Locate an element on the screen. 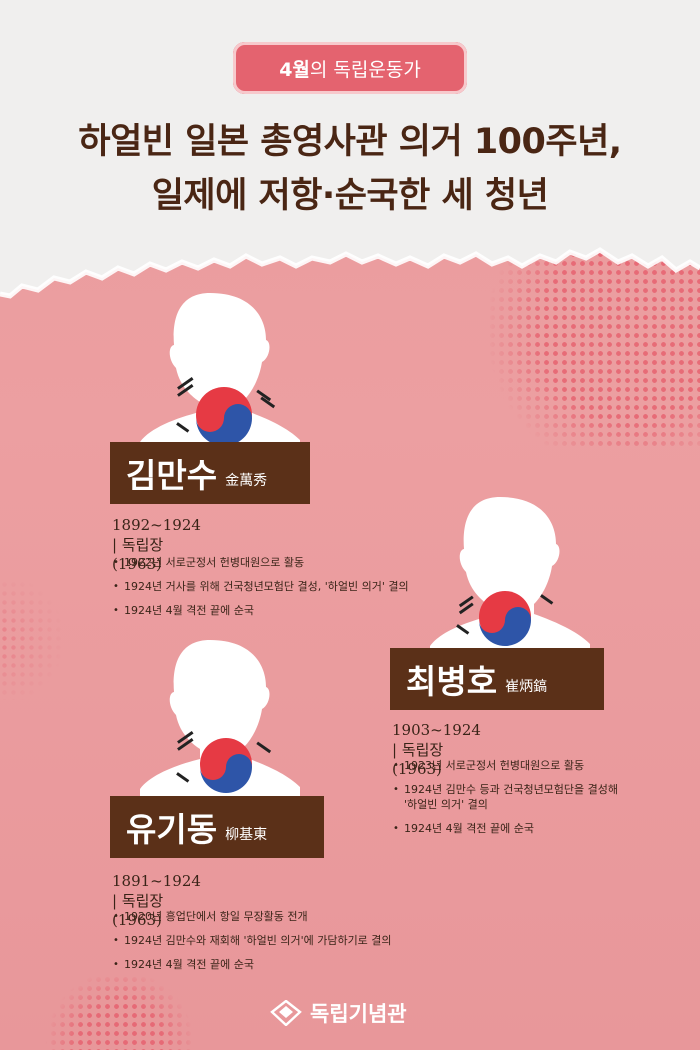 The height and width of the screenshot is (1050, 700). page-title: 하얼빈 일본 총영사관 의거 100주년, 일제에 저항·순국한 세 청년 is located at coordinates (350, 169).